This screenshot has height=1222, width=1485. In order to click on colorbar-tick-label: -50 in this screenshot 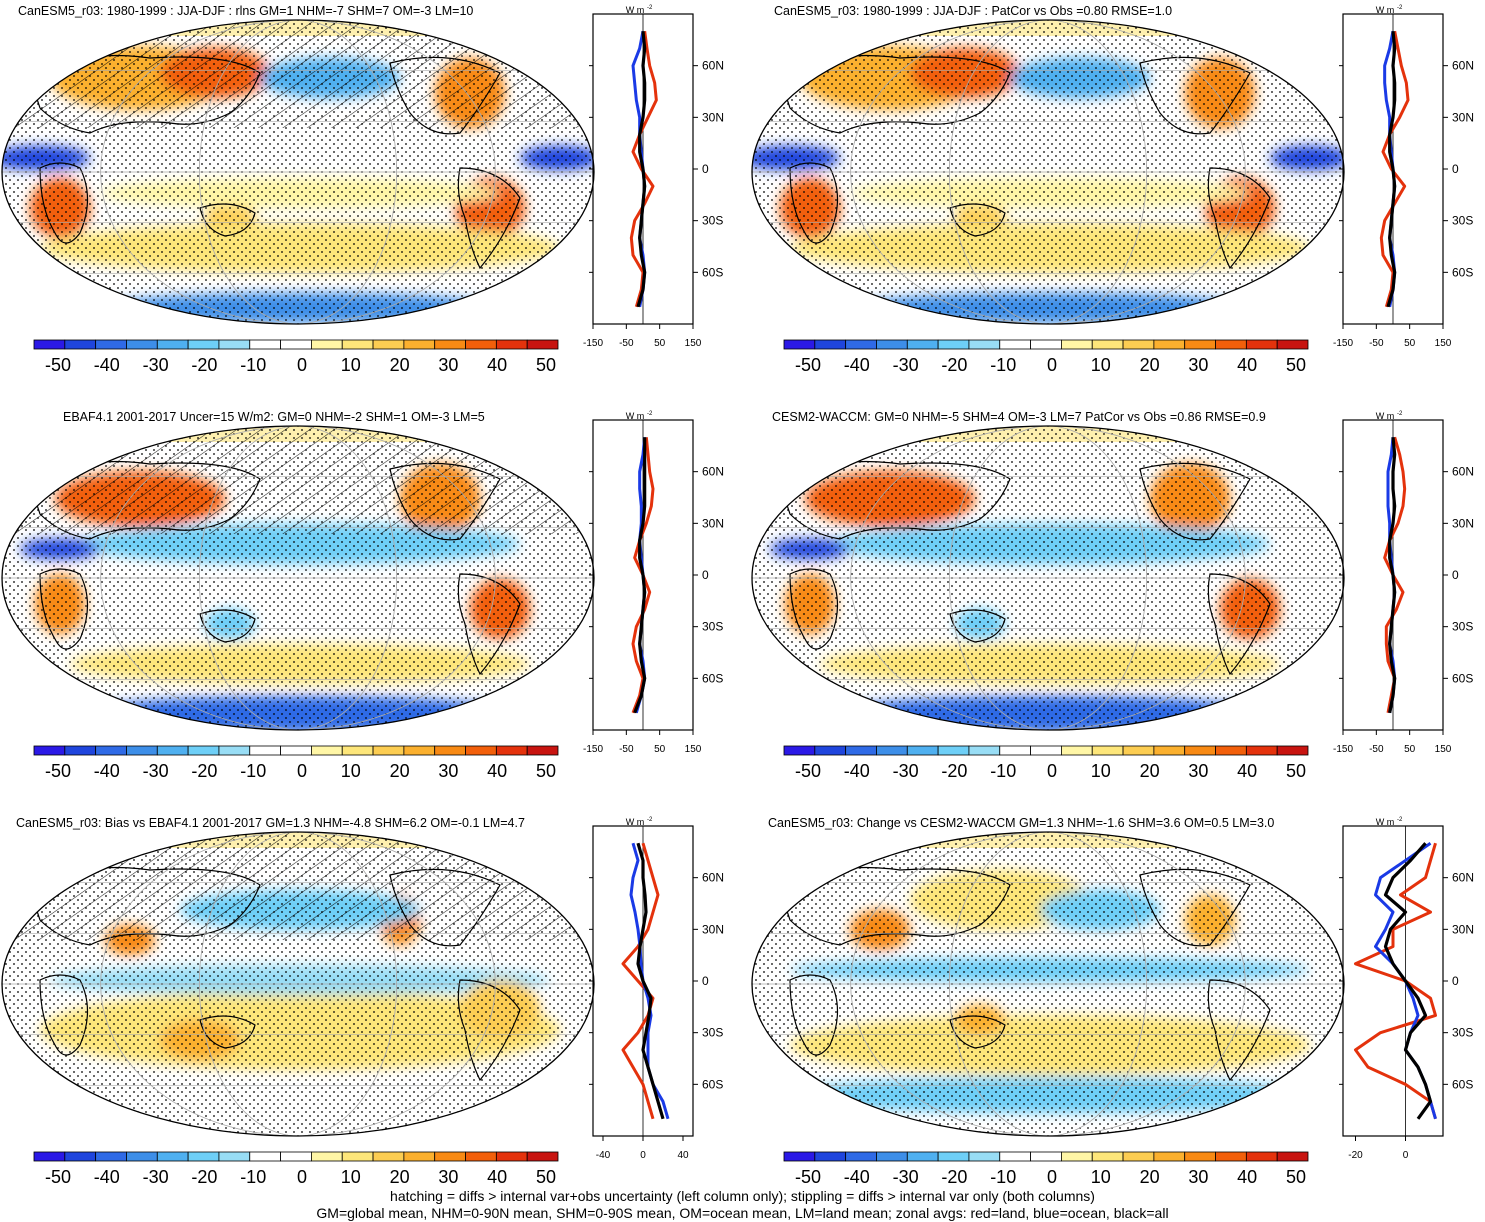, I will do `click(808, 771)`.